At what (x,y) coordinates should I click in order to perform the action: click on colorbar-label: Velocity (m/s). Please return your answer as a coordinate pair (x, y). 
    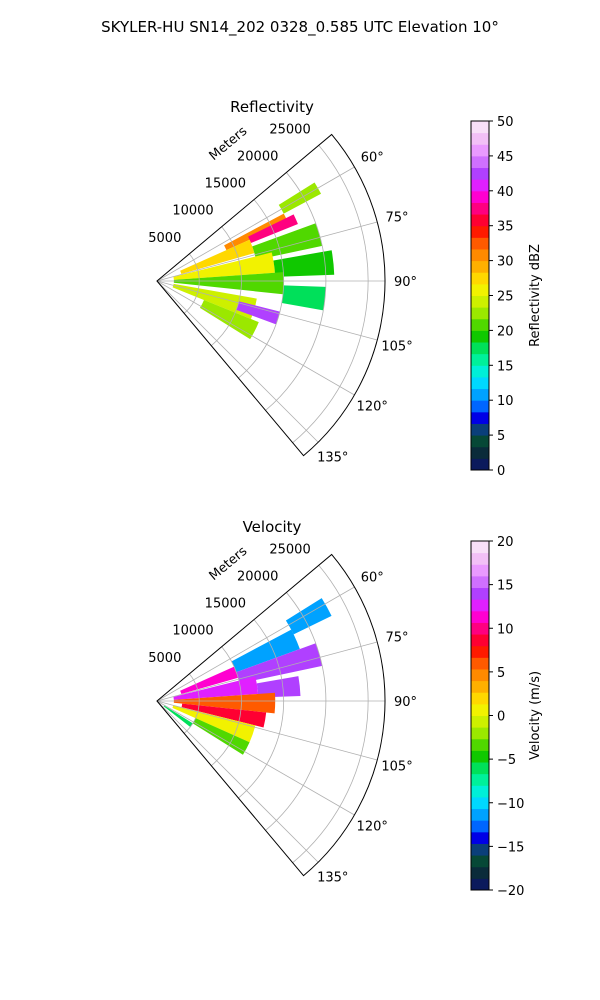
    Looking at the image, I should click on (535, 715).